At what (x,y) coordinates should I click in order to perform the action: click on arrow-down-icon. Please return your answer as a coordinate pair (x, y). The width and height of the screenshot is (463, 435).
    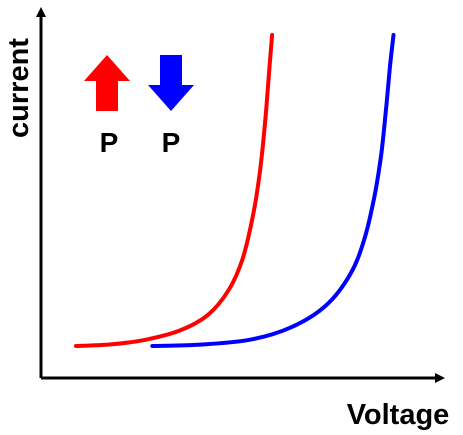
    Looking at the image, I should click on (171, 83).